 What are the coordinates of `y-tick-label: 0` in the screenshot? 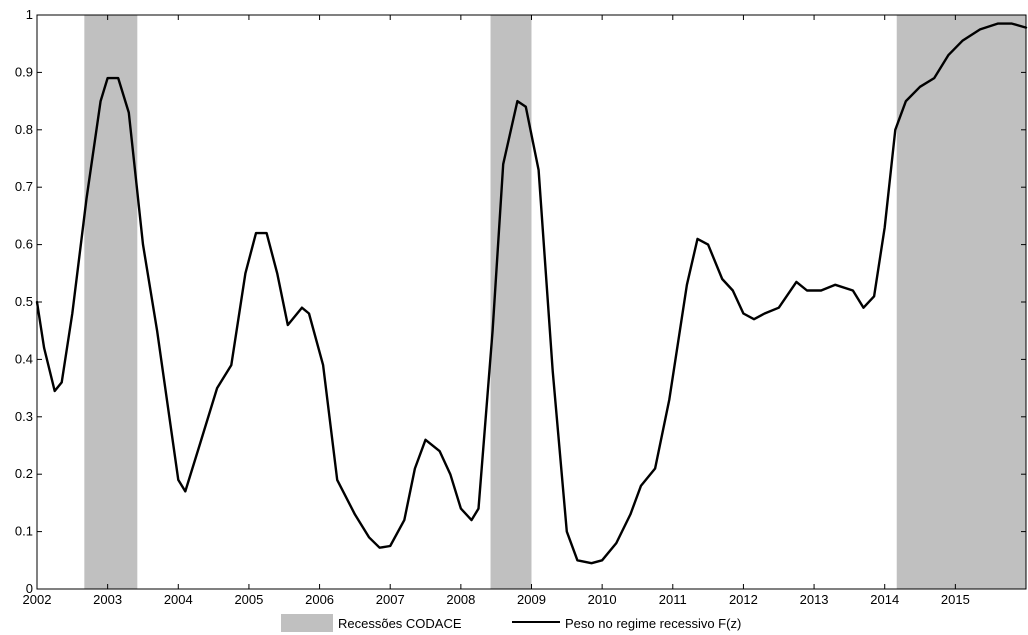 It's located at (29, 588).